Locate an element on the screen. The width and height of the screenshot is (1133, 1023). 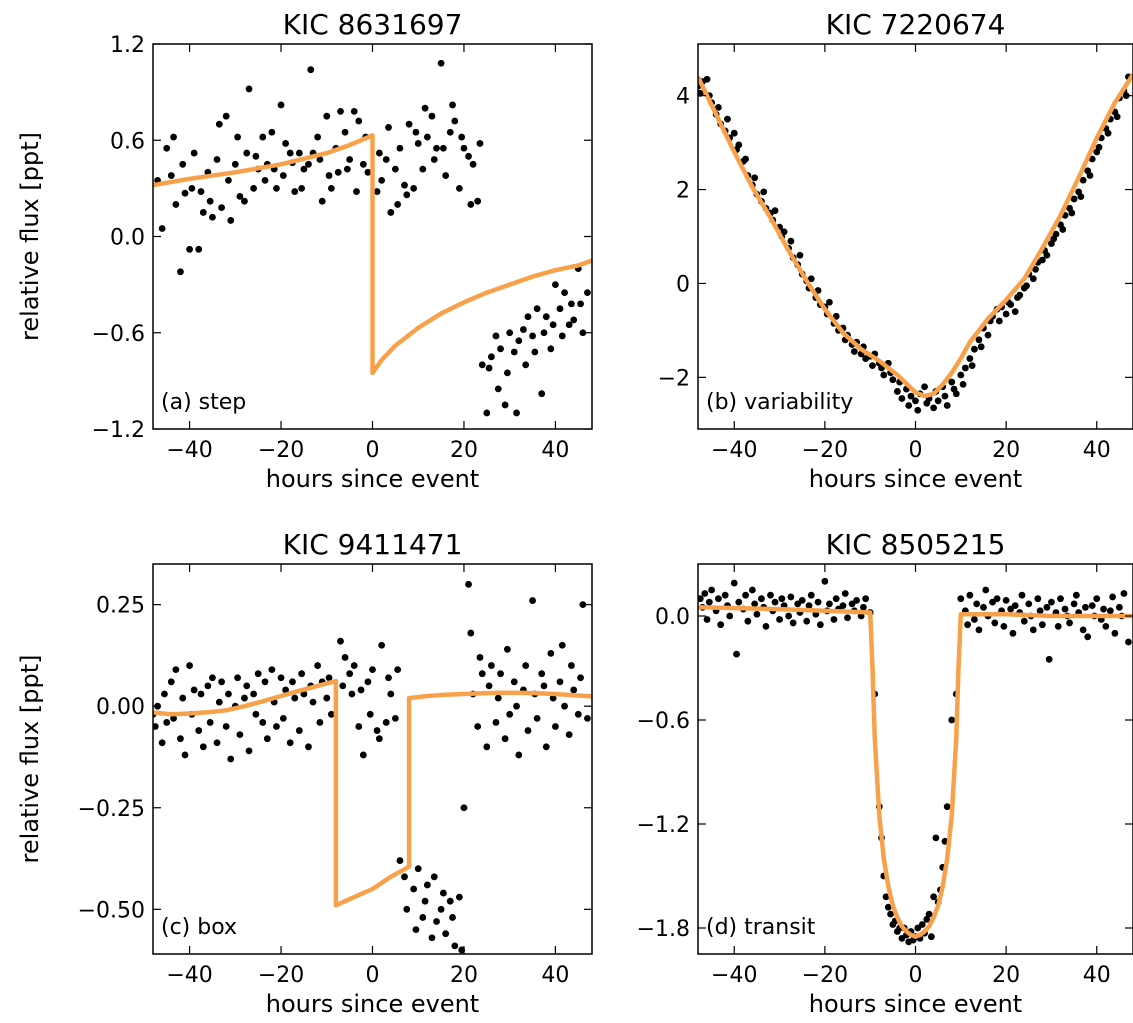
x-tick-label: 0 is located at coordinates (916, 975).